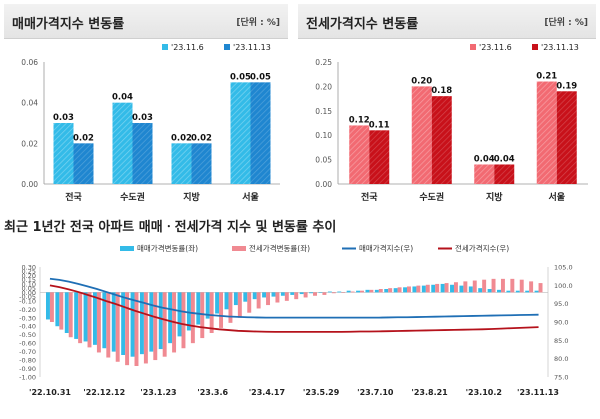 This screenshot has width=600, height=419. I want to click on left-tick-9: -0.20, so click(27, 310).